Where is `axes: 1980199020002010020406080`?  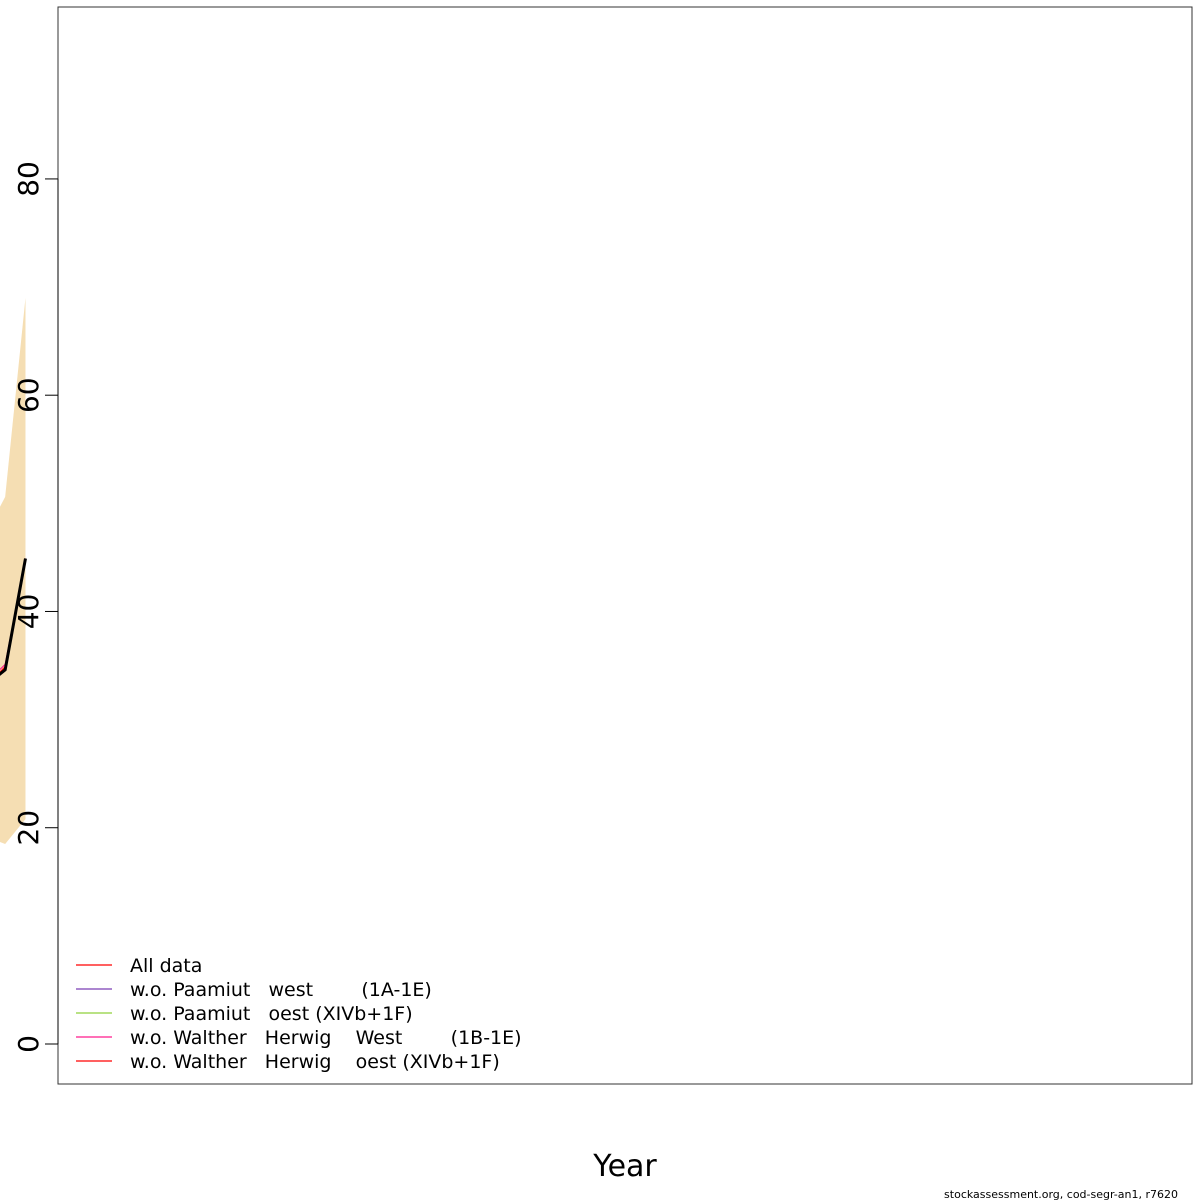
axes: 1980199020002010020406080 is located at coordinates (35, 607).